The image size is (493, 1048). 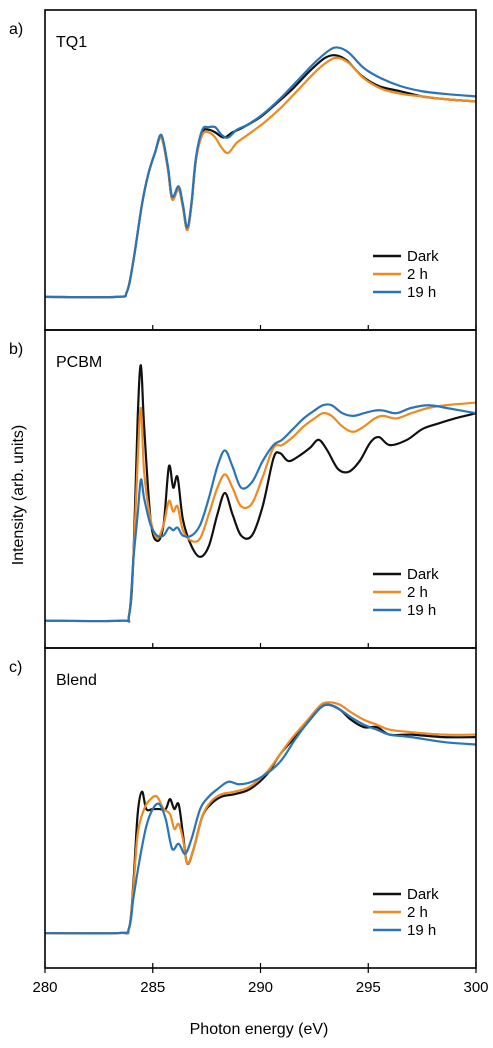 What do you see at coordinates (260, 987) in the screenshot?
I see `x-tick-label: 290` at bounding box center [260, 987].